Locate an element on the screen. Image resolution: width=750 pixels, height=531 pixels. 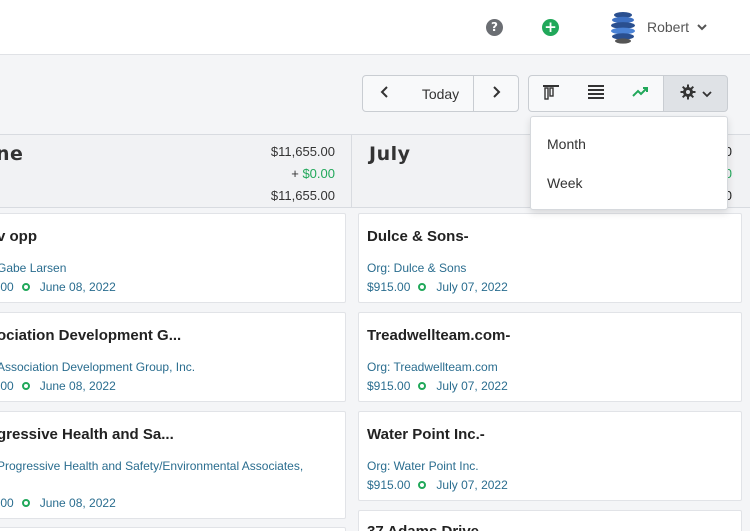
settings-dropdown: Month Week is located at coordinates (629, 163).